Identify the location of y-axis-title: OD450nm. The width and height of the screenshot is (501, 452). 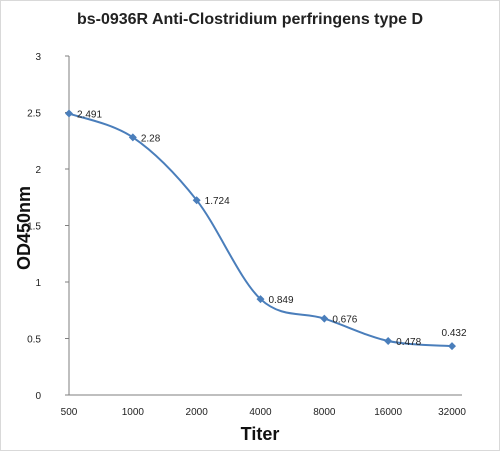
(24, 228).